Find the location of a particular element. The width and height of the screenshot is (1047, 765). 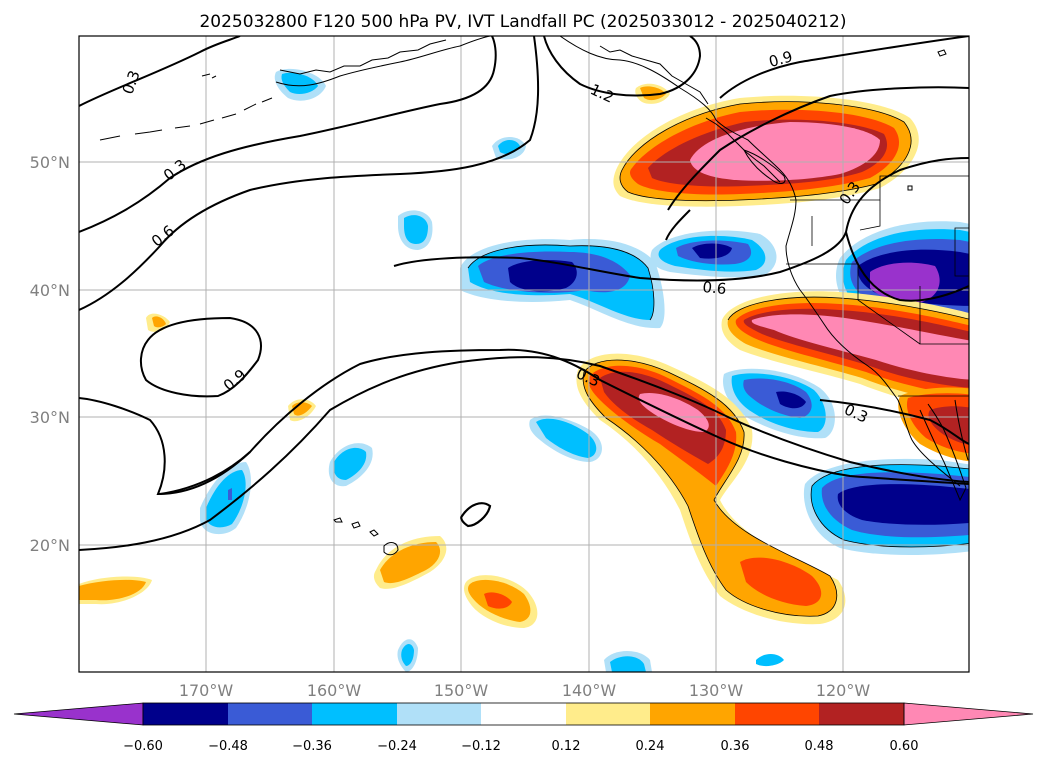

colorbar-extend-high is located at coordinates (968, 714).